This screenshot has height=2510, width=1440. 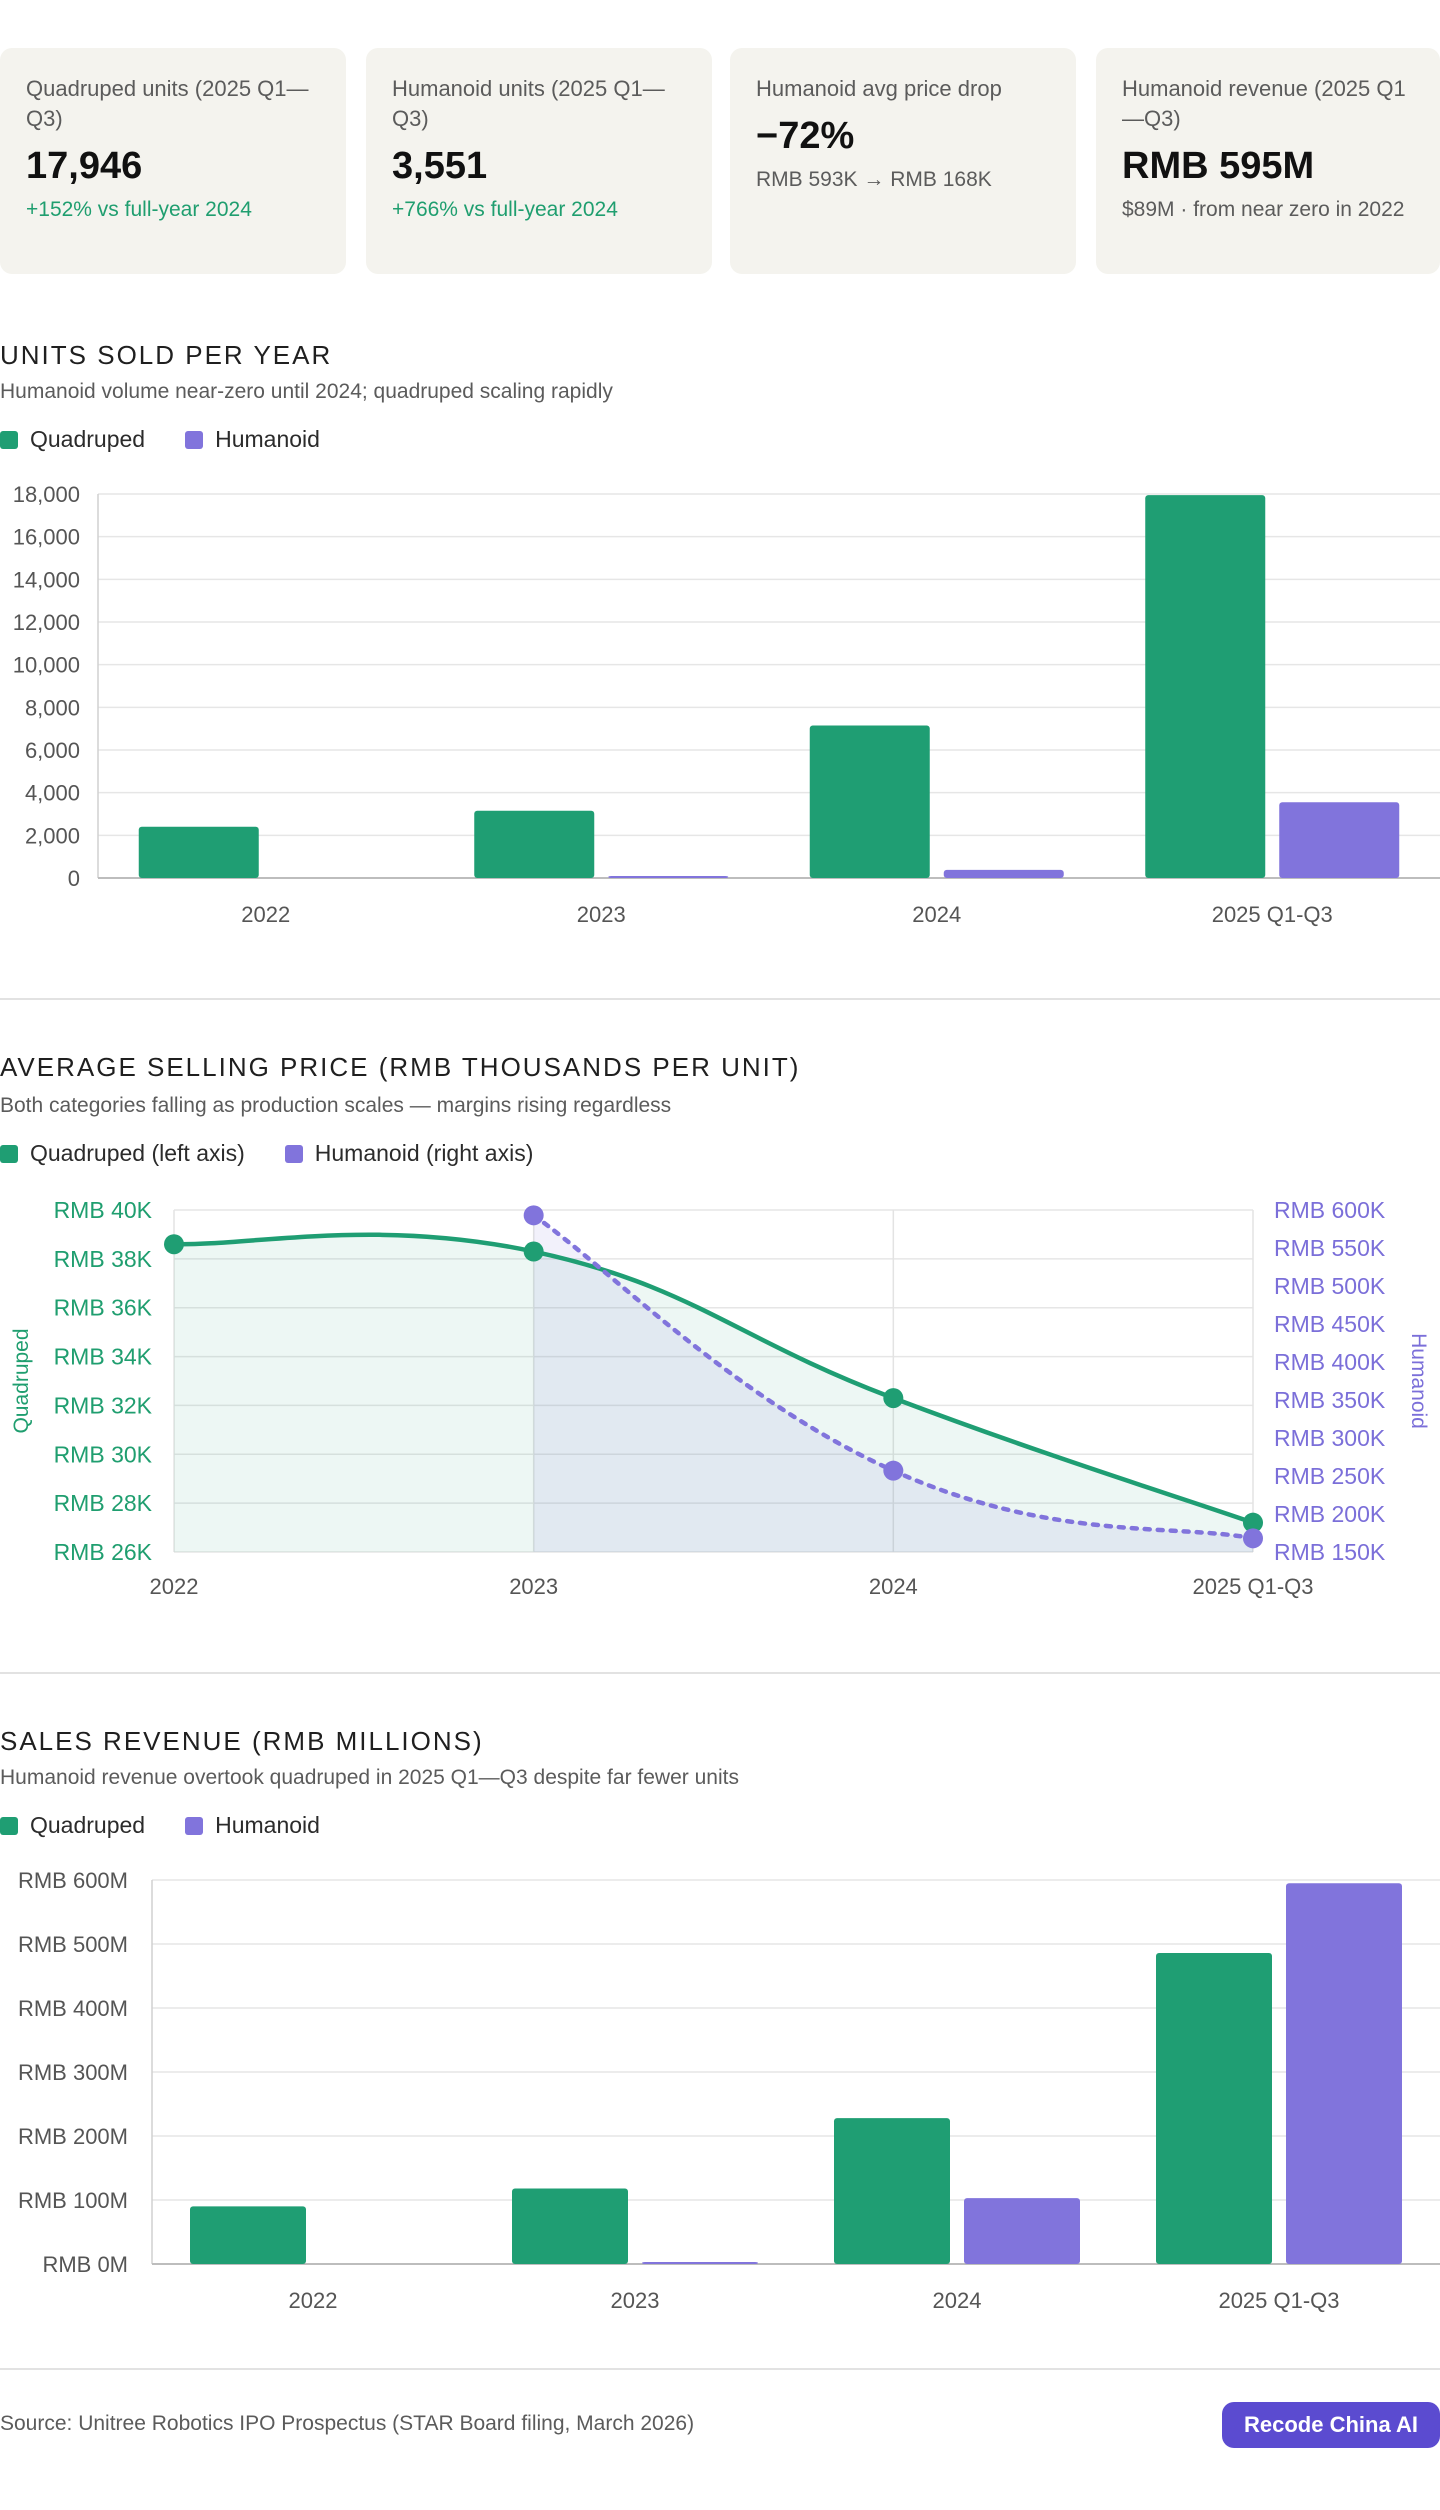 I want to click on point-humanoid-2025-q1-q3, so click(x=1253, y=1538).